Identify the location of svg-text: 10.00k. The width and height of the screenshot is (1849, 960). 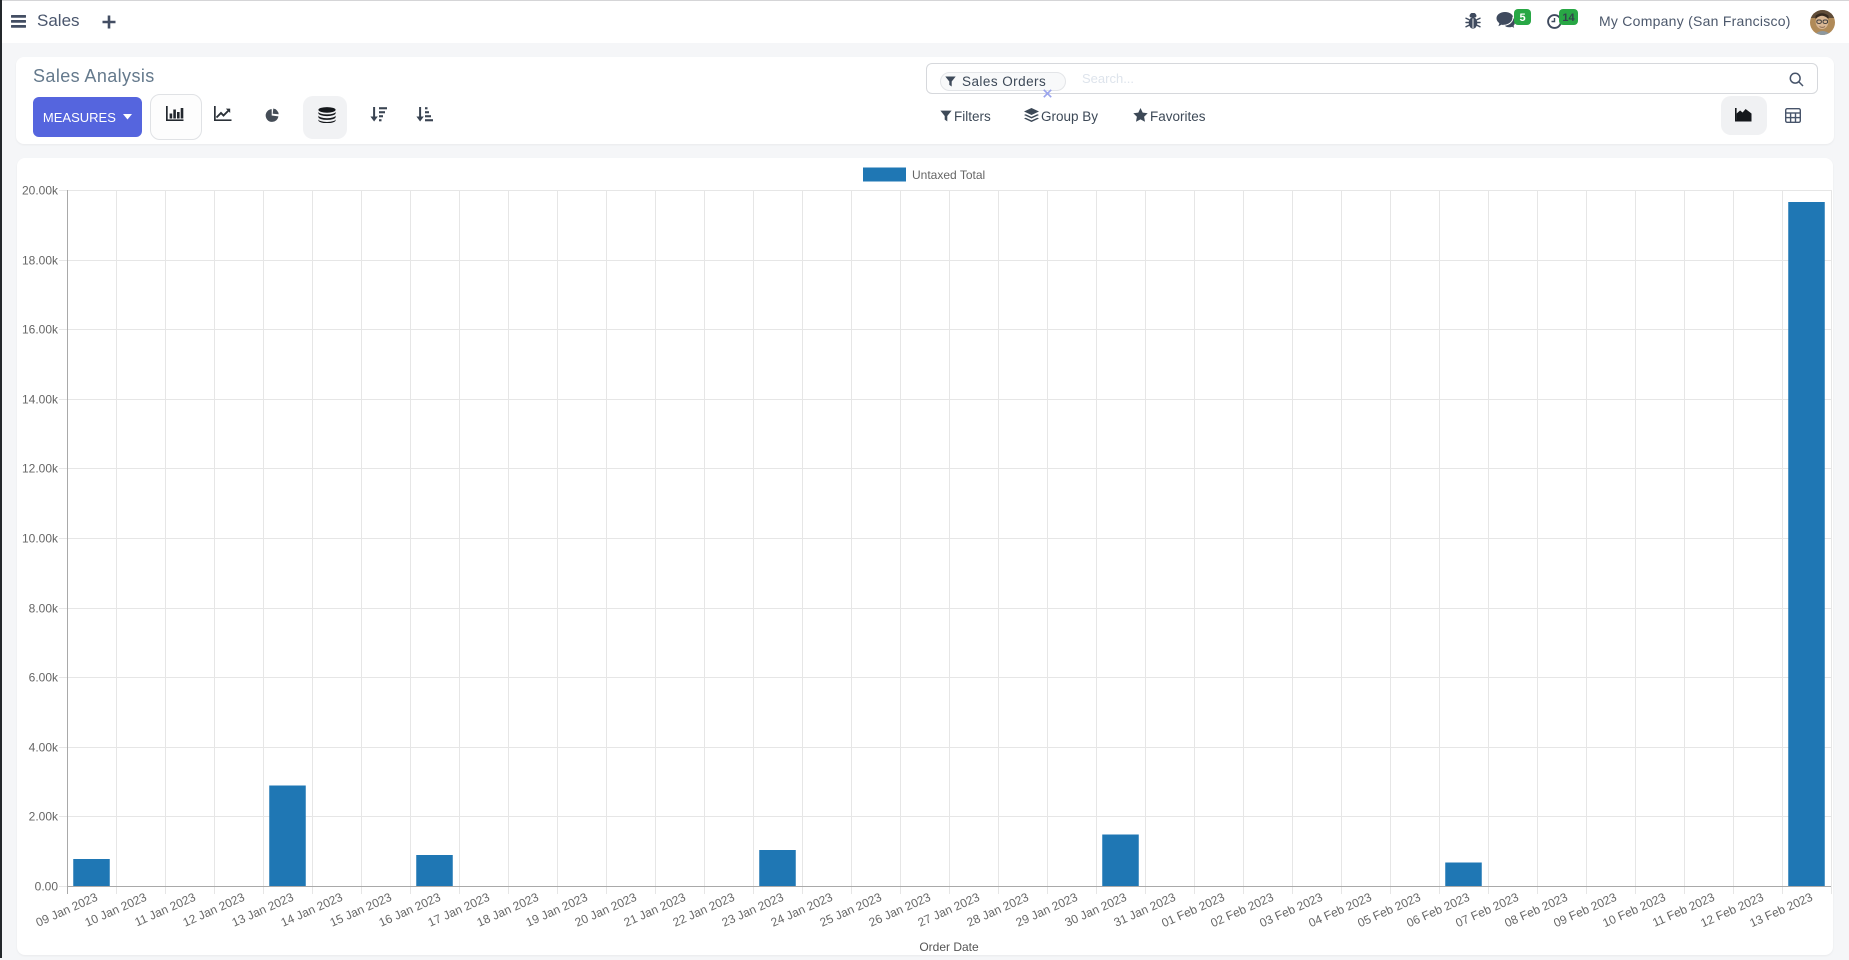
(40, 539).